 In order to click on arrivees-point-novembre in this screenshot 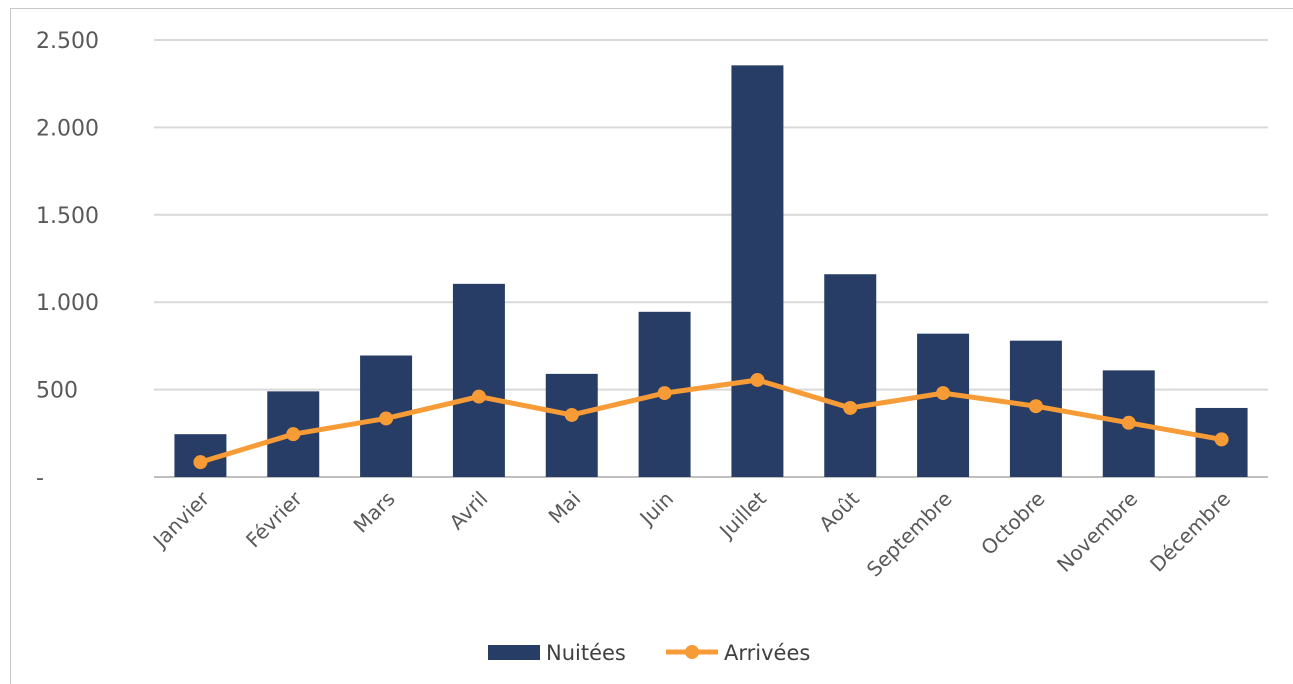, I will do `click(1128, 422)`.